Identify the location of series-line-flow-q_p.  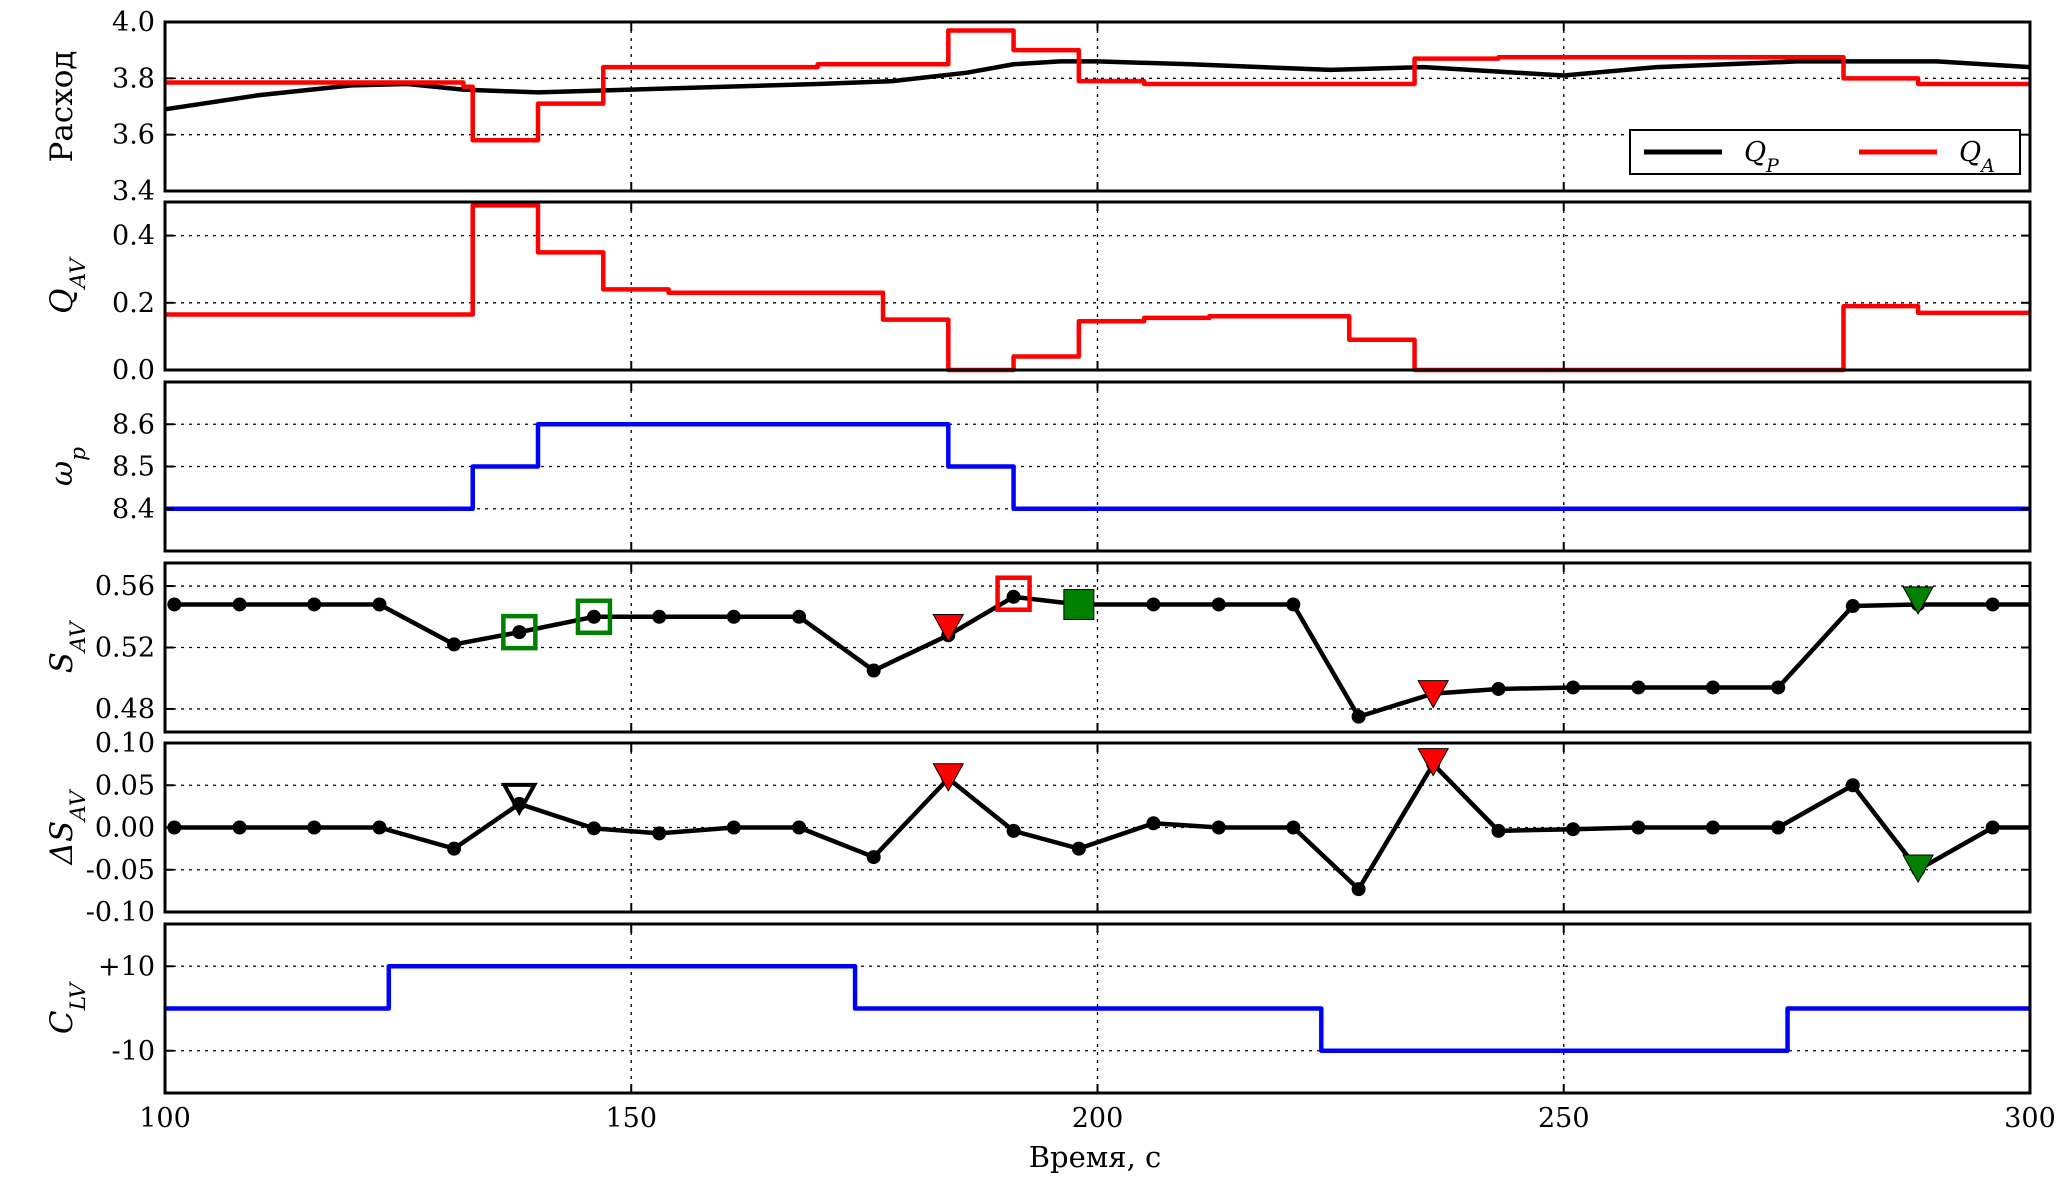
(1097, 85).